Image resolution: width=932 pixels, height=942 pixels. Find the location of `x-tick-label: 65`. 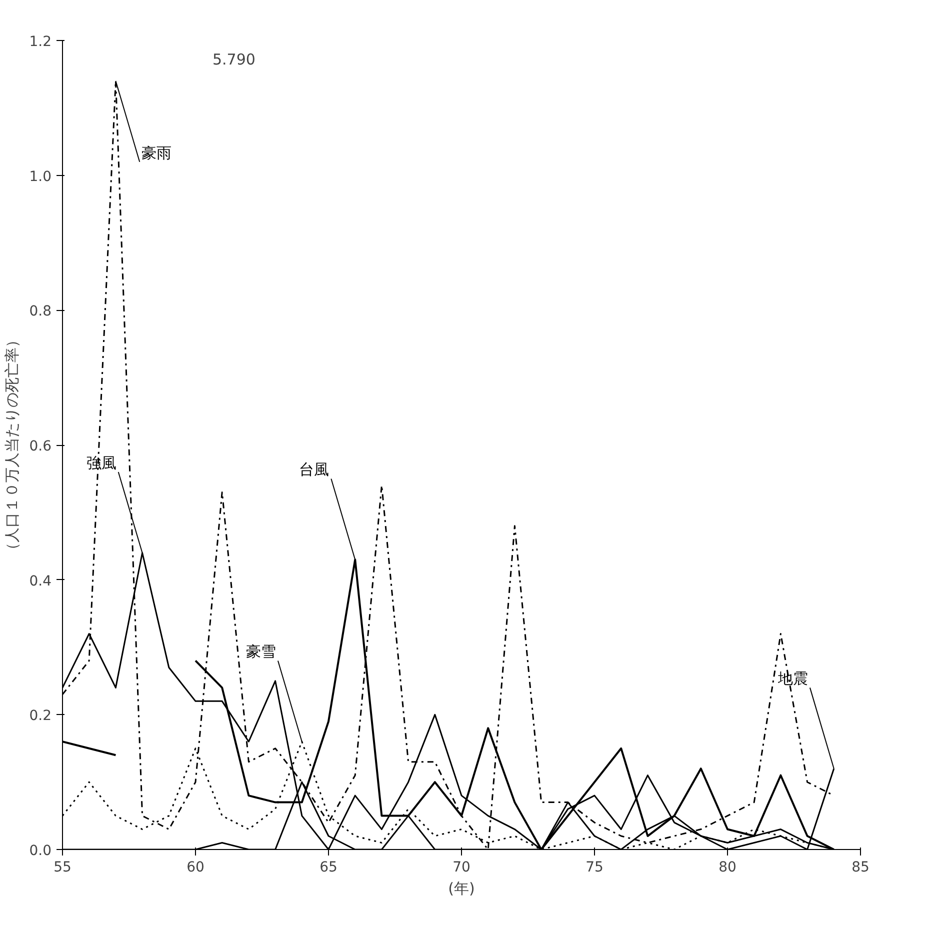

x-tick-label: 65 is located at coordinates (329, 868).